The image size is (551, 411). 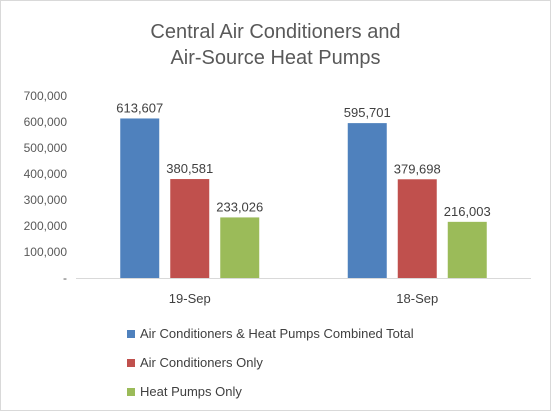 What do you see at coordinates (46, 122) in the screenshot?
I see `y-tick-label: 600,000` at bounding box center [46, 122].